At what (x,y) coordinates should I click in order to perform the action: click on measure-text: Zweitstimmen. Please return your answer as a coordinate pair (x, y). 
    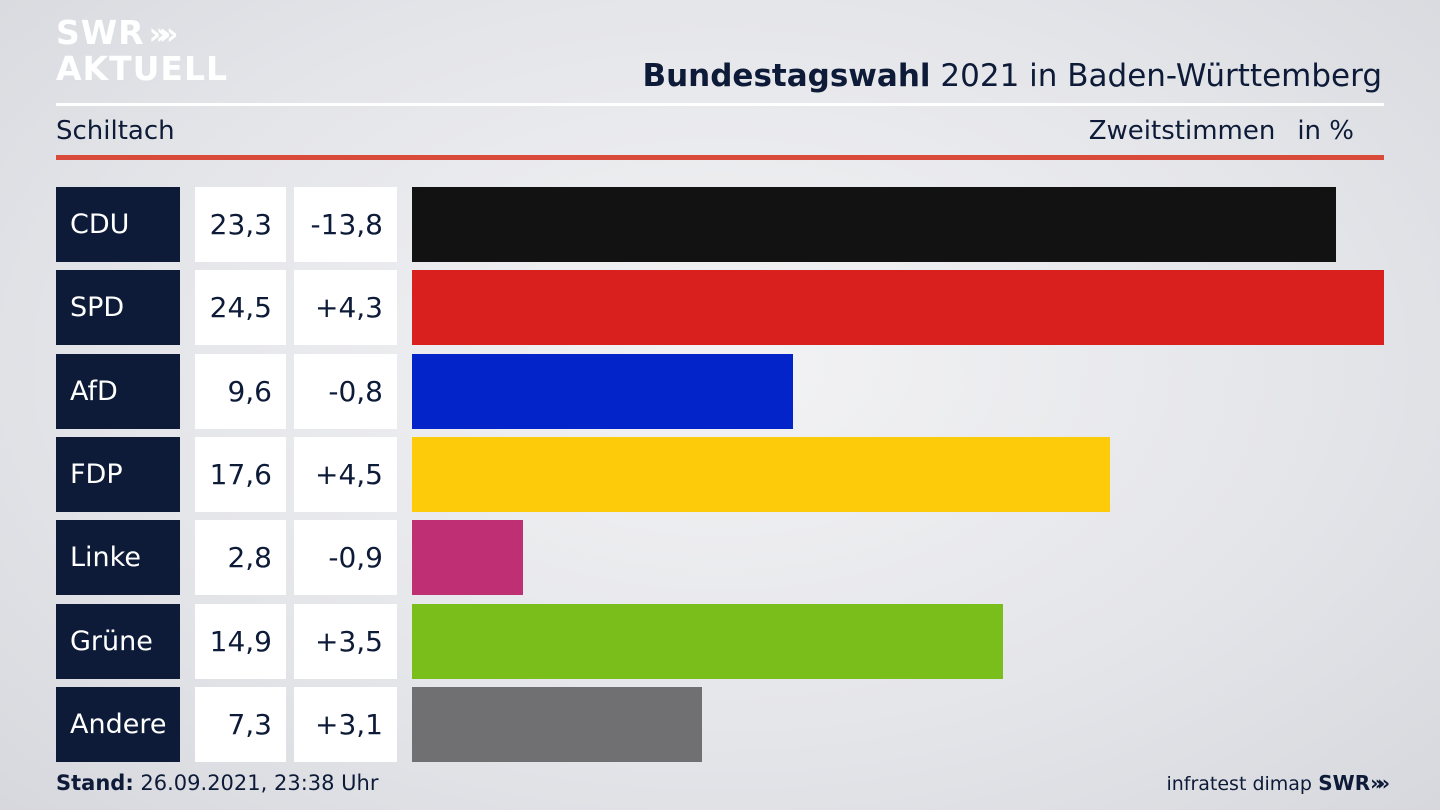
    Looking at the image, I should click on (1182, 131).